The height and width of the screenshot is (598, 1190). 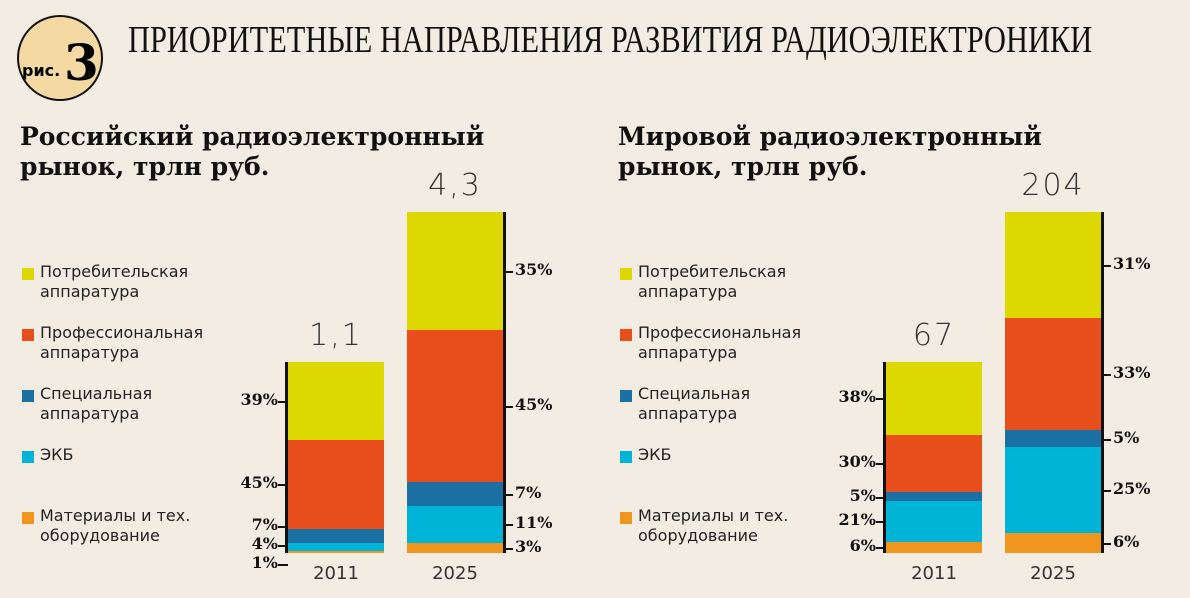 I want to click on value-label: 1%, so click(x=264, y=563).